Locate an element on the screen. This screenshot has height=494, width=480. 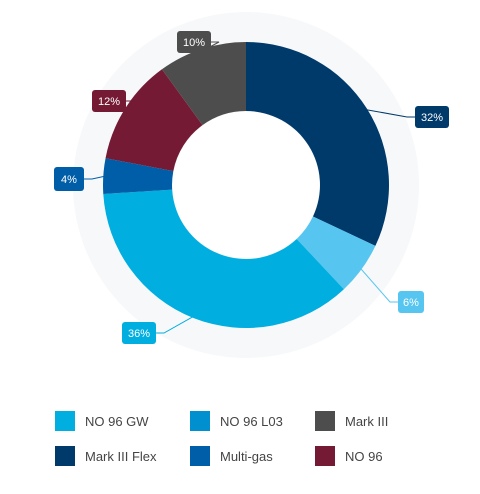
data-label-mark-iii-flex: 32% is located at coordinates (432, 118).